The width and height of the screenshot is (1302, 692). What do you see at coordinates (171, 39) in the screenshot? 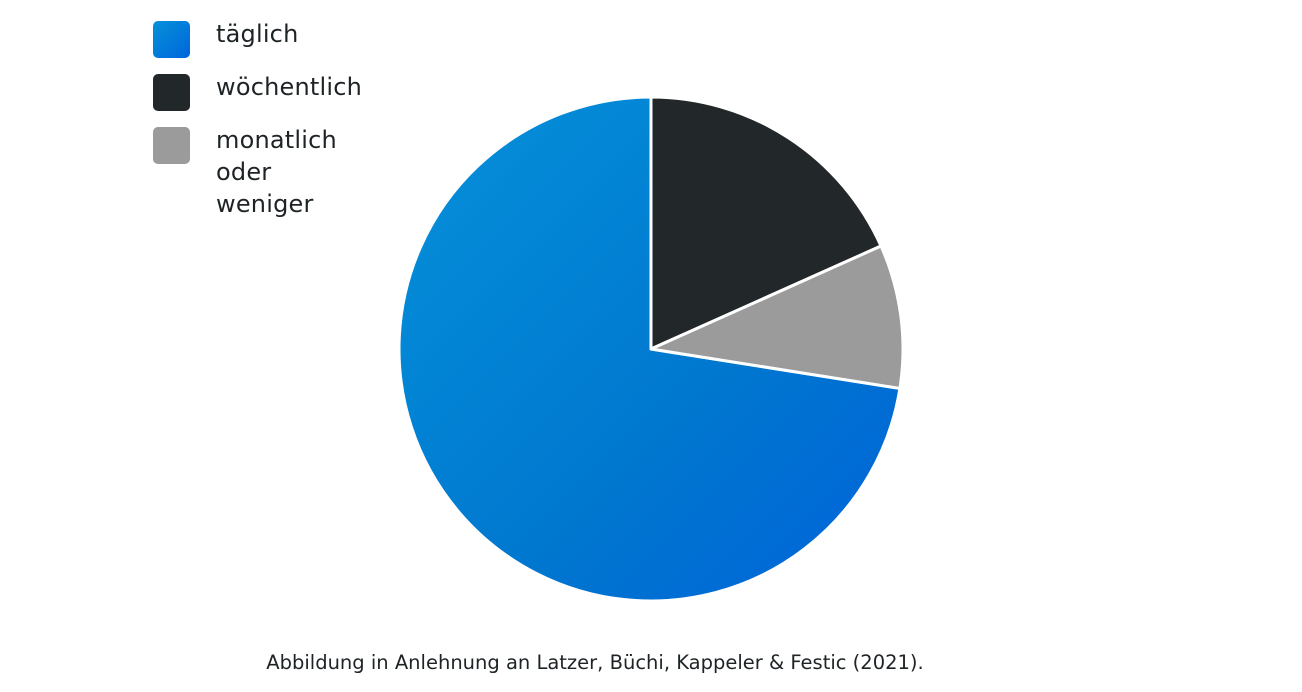
I see `legend-swatch-daily` at bounding box center [171, 39].